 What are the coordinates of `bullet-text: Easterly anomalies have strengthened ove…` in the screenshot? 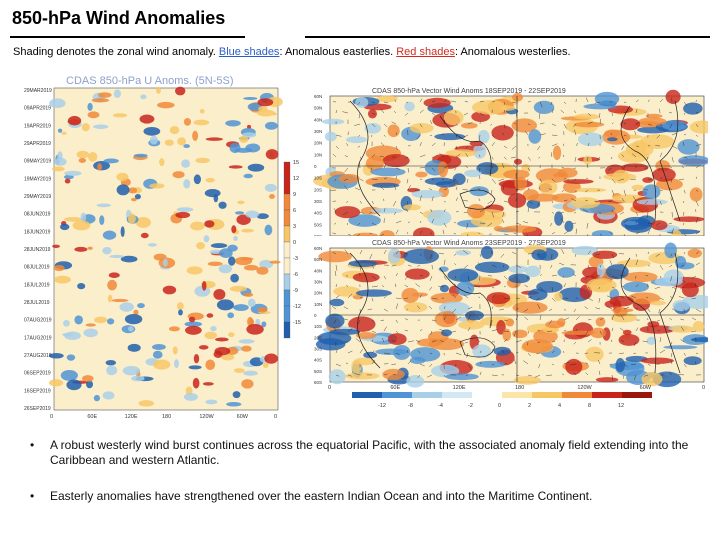 It's located at (321, 496).